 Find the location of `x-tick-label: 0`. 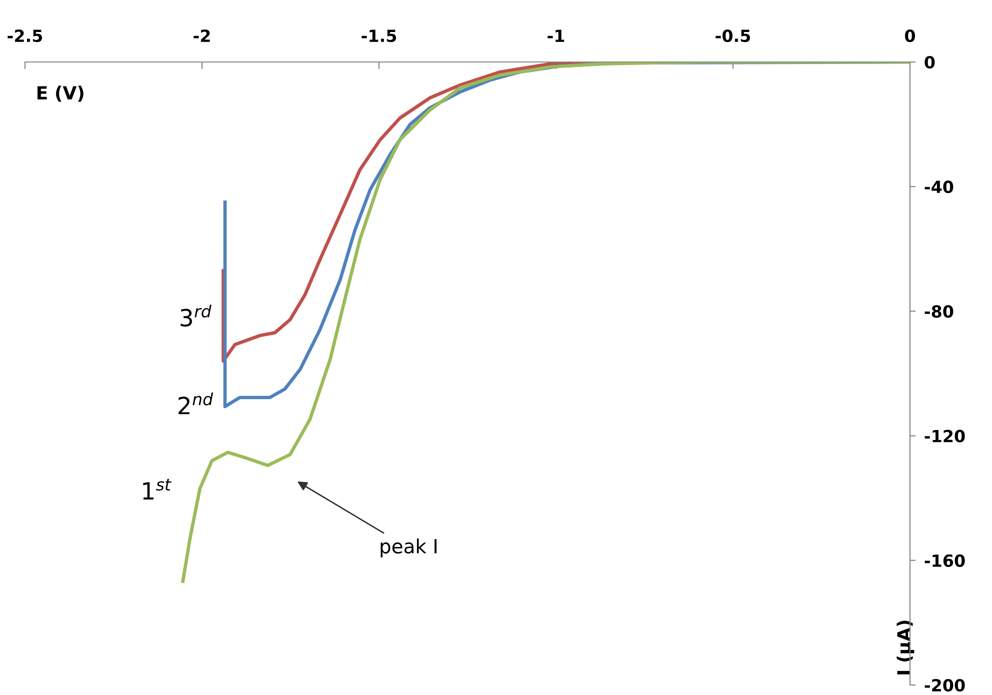

x-tick-label: 0 is located at coordinates (910, 35).